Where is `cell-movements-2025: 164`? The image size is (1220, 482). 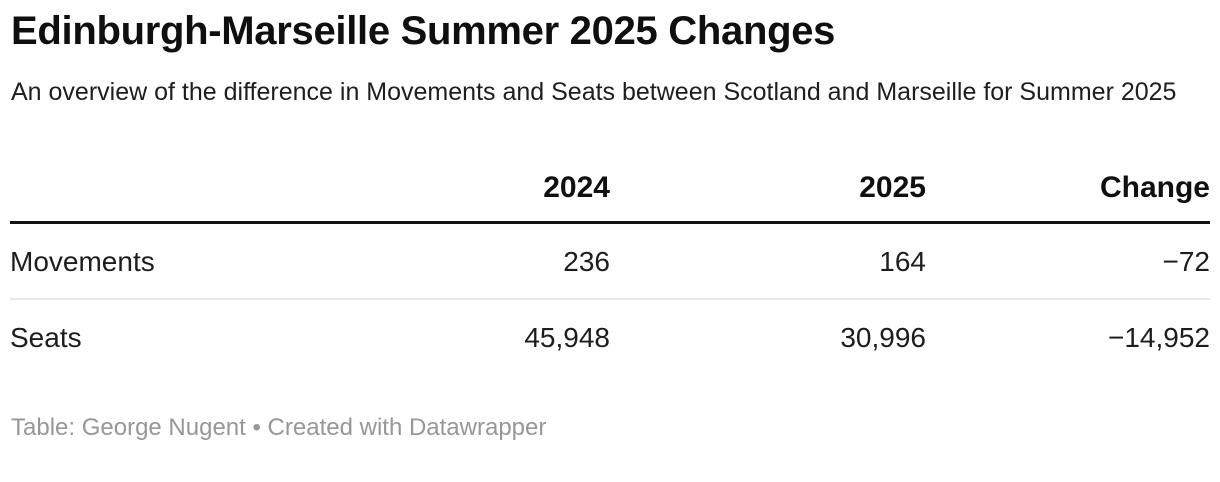
cell-movements-2025: 164 is located at coordinates (902, 261).